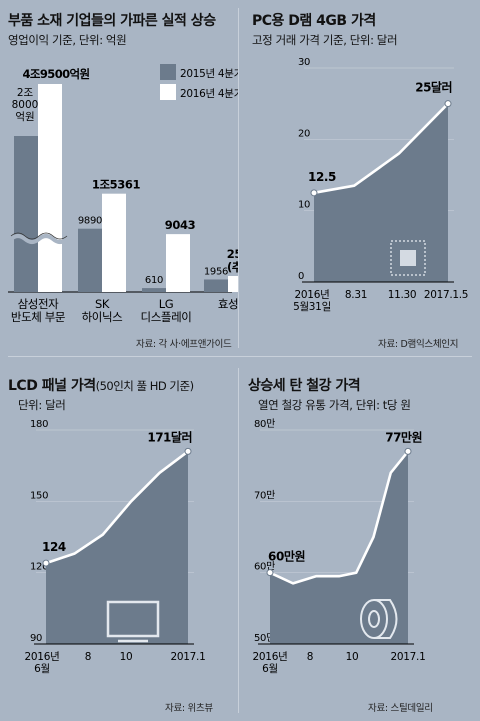 This screenshot has width=480, height=721. Describe the element at coordinates (180, 225) in the screenshot. I see `p1-label-2016: 9043` at that location.